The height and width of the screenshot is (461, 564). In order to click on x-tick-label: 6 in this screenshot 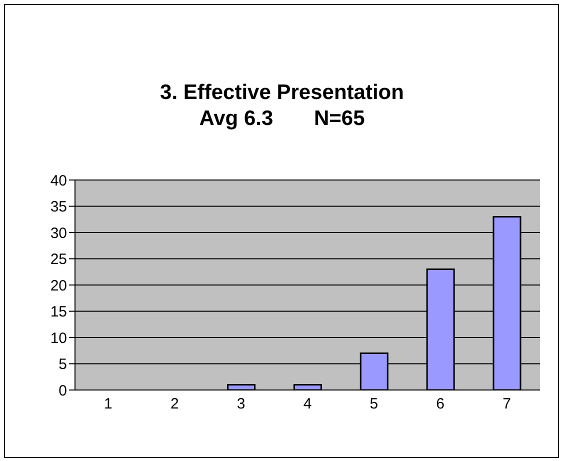, I will do `click(440, 404)`.